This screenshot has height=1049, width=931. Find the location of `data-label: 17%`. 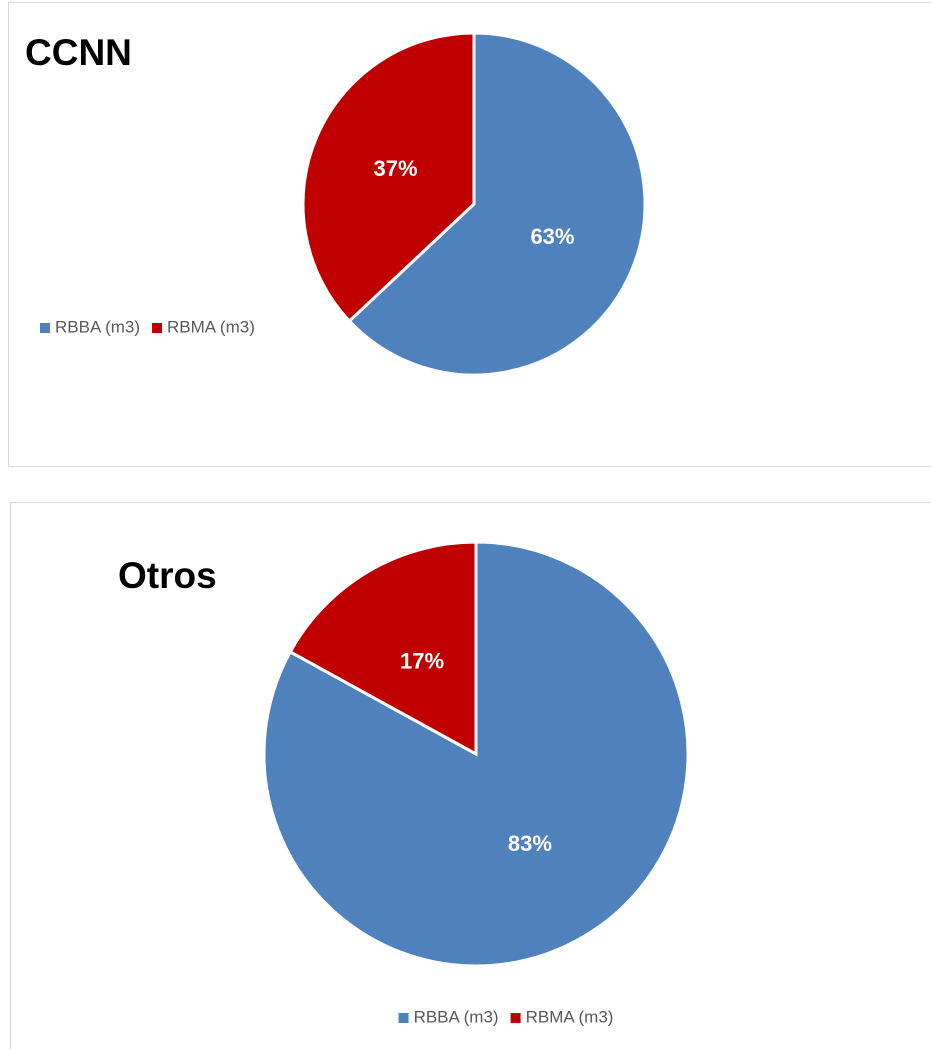

data-label: 17% is located at coordinates (422, 661).